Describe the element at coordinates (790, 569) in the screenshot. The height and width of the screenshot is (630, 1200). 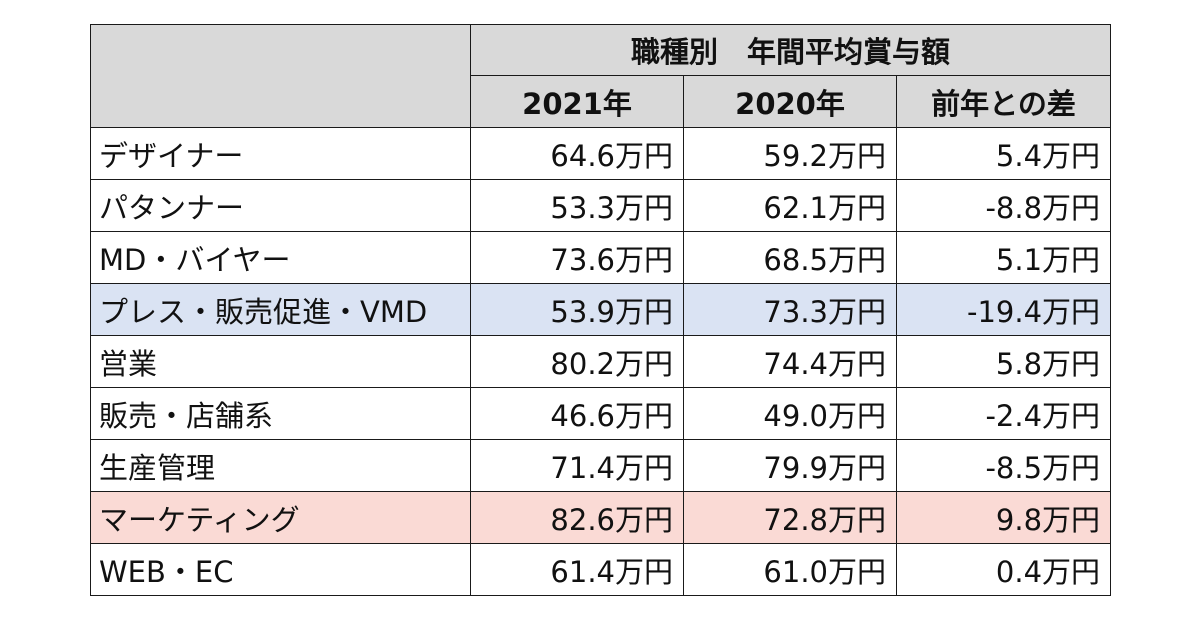
I see `value-2020-cell: 61.0万円` at that location.